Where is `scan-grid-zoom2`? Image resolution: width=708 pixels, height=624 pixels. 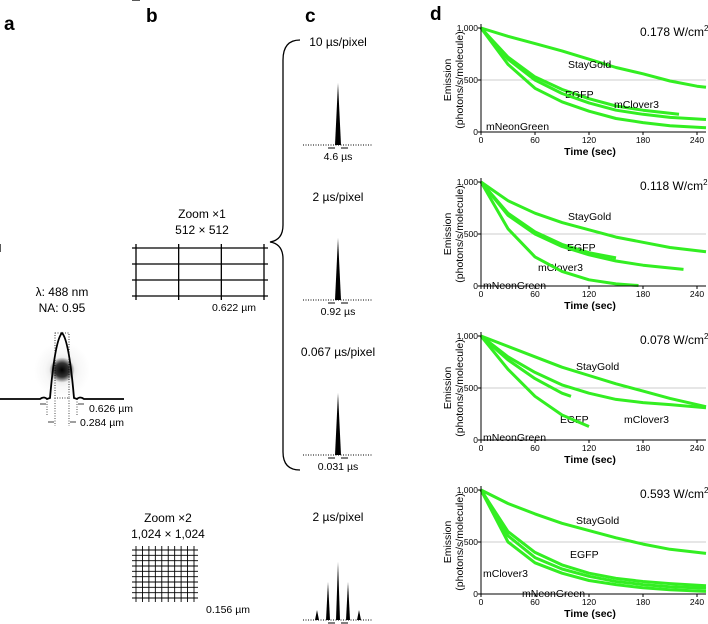 scan-grid-zoom2 is located at coordinates (165, 574).